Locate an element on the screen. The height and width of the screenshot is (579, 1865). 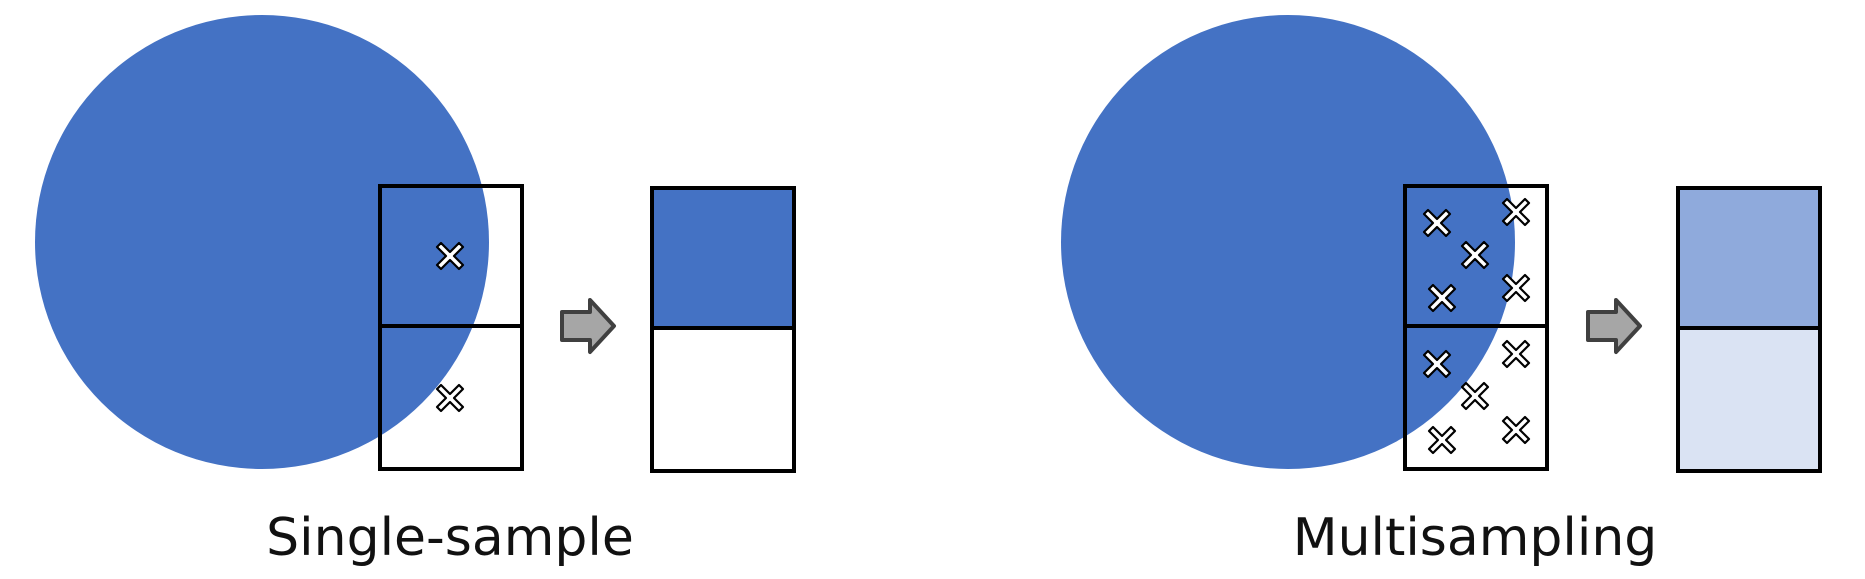
panel-caption: Single-sample is located at coordinates (450, 538).